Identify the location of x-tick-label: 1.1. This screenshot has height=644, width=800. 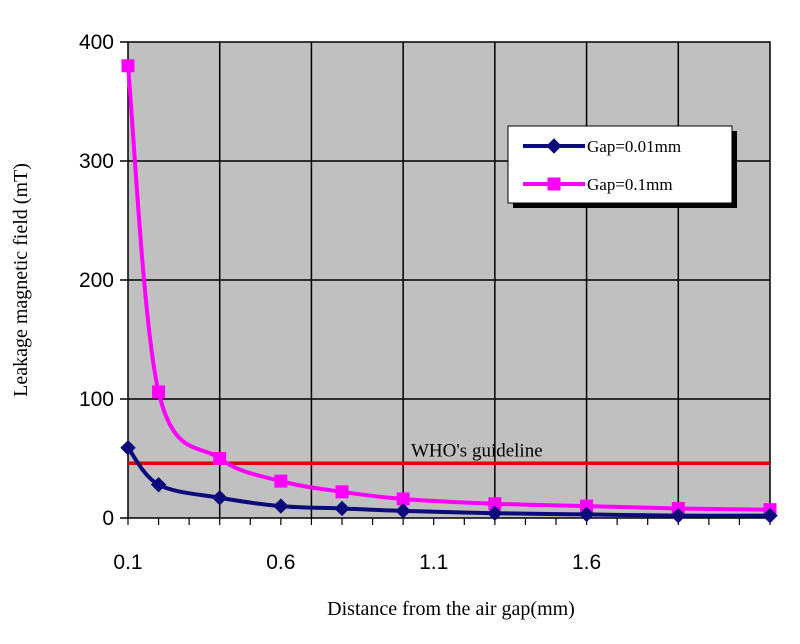
(433, 562).